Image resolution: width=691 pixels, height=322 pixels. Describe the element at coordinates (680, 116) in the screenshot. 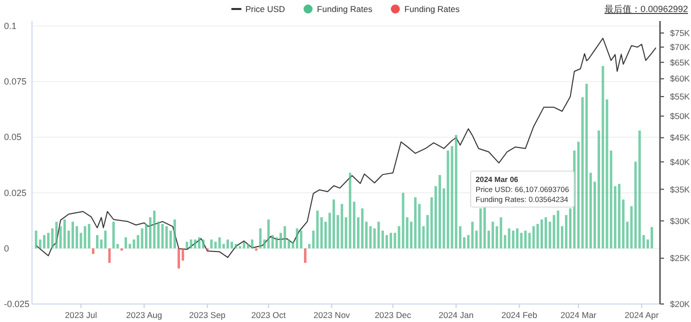

I see `y2-tick-label: $50K` at that location.